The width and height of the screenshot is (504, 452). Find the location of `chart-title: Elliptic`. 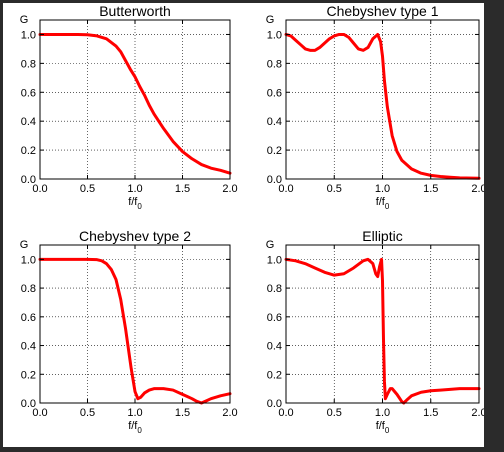

chart-title: Elliptic is located at coordinates (382, 236).